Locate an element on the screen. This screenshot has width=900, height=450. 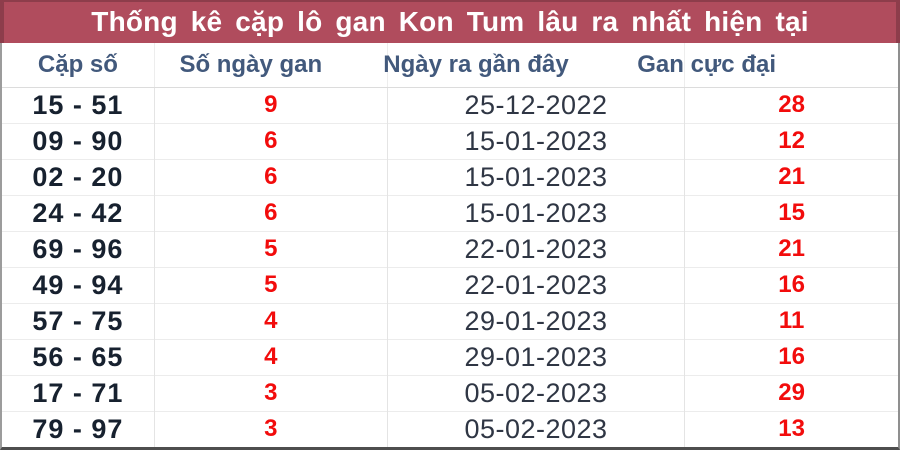
table-row: 49 - 94 5 22-01-2023 16 is located at coordinates (450, 284).